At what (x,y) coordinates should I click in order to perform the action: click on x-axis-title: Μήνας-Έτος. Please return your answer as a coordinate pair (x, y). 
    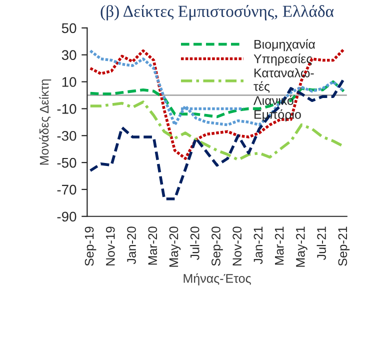
    Looking at the image, I should click on (217, 279).